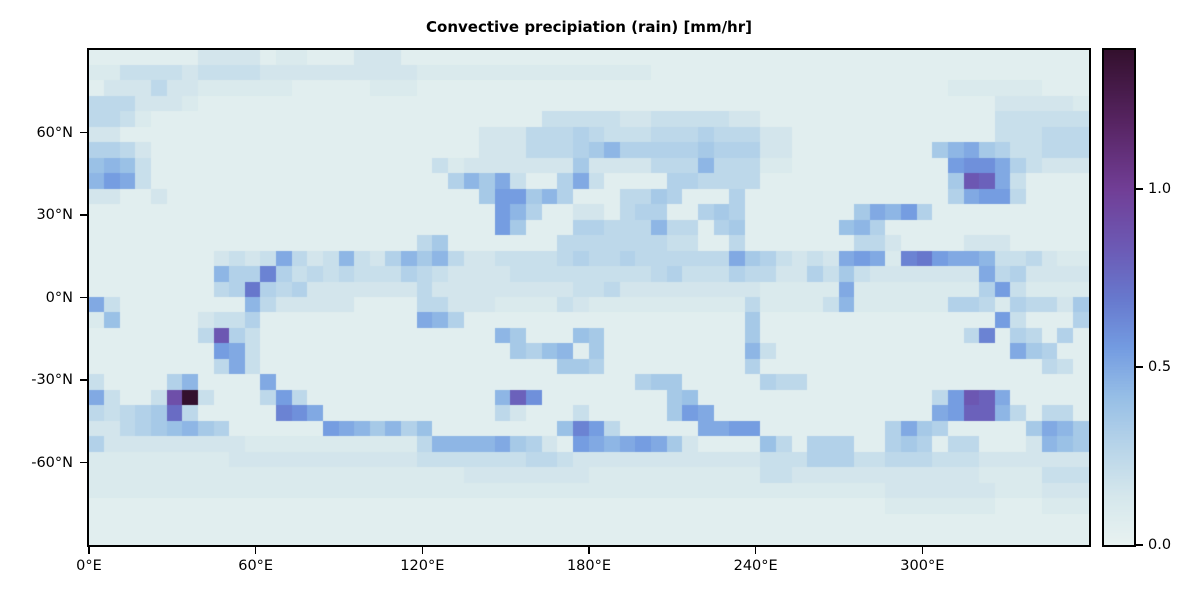 This screenshot has width=1194, height=600. Describe the element at coordinates (89, 566) in the screenshot. I see `x-tick-label: 0°E` at that location.